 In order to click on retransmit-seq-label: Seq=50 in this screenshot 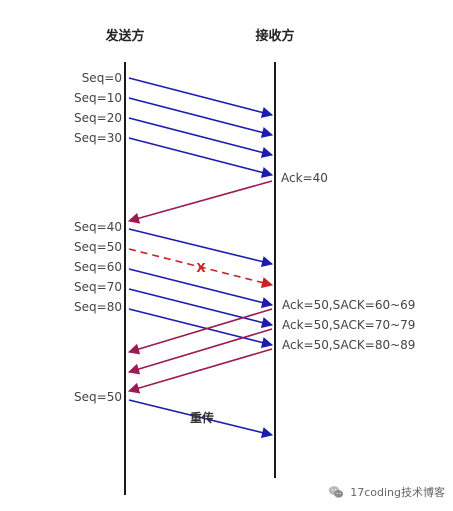, I will do `click(98, 397)`.